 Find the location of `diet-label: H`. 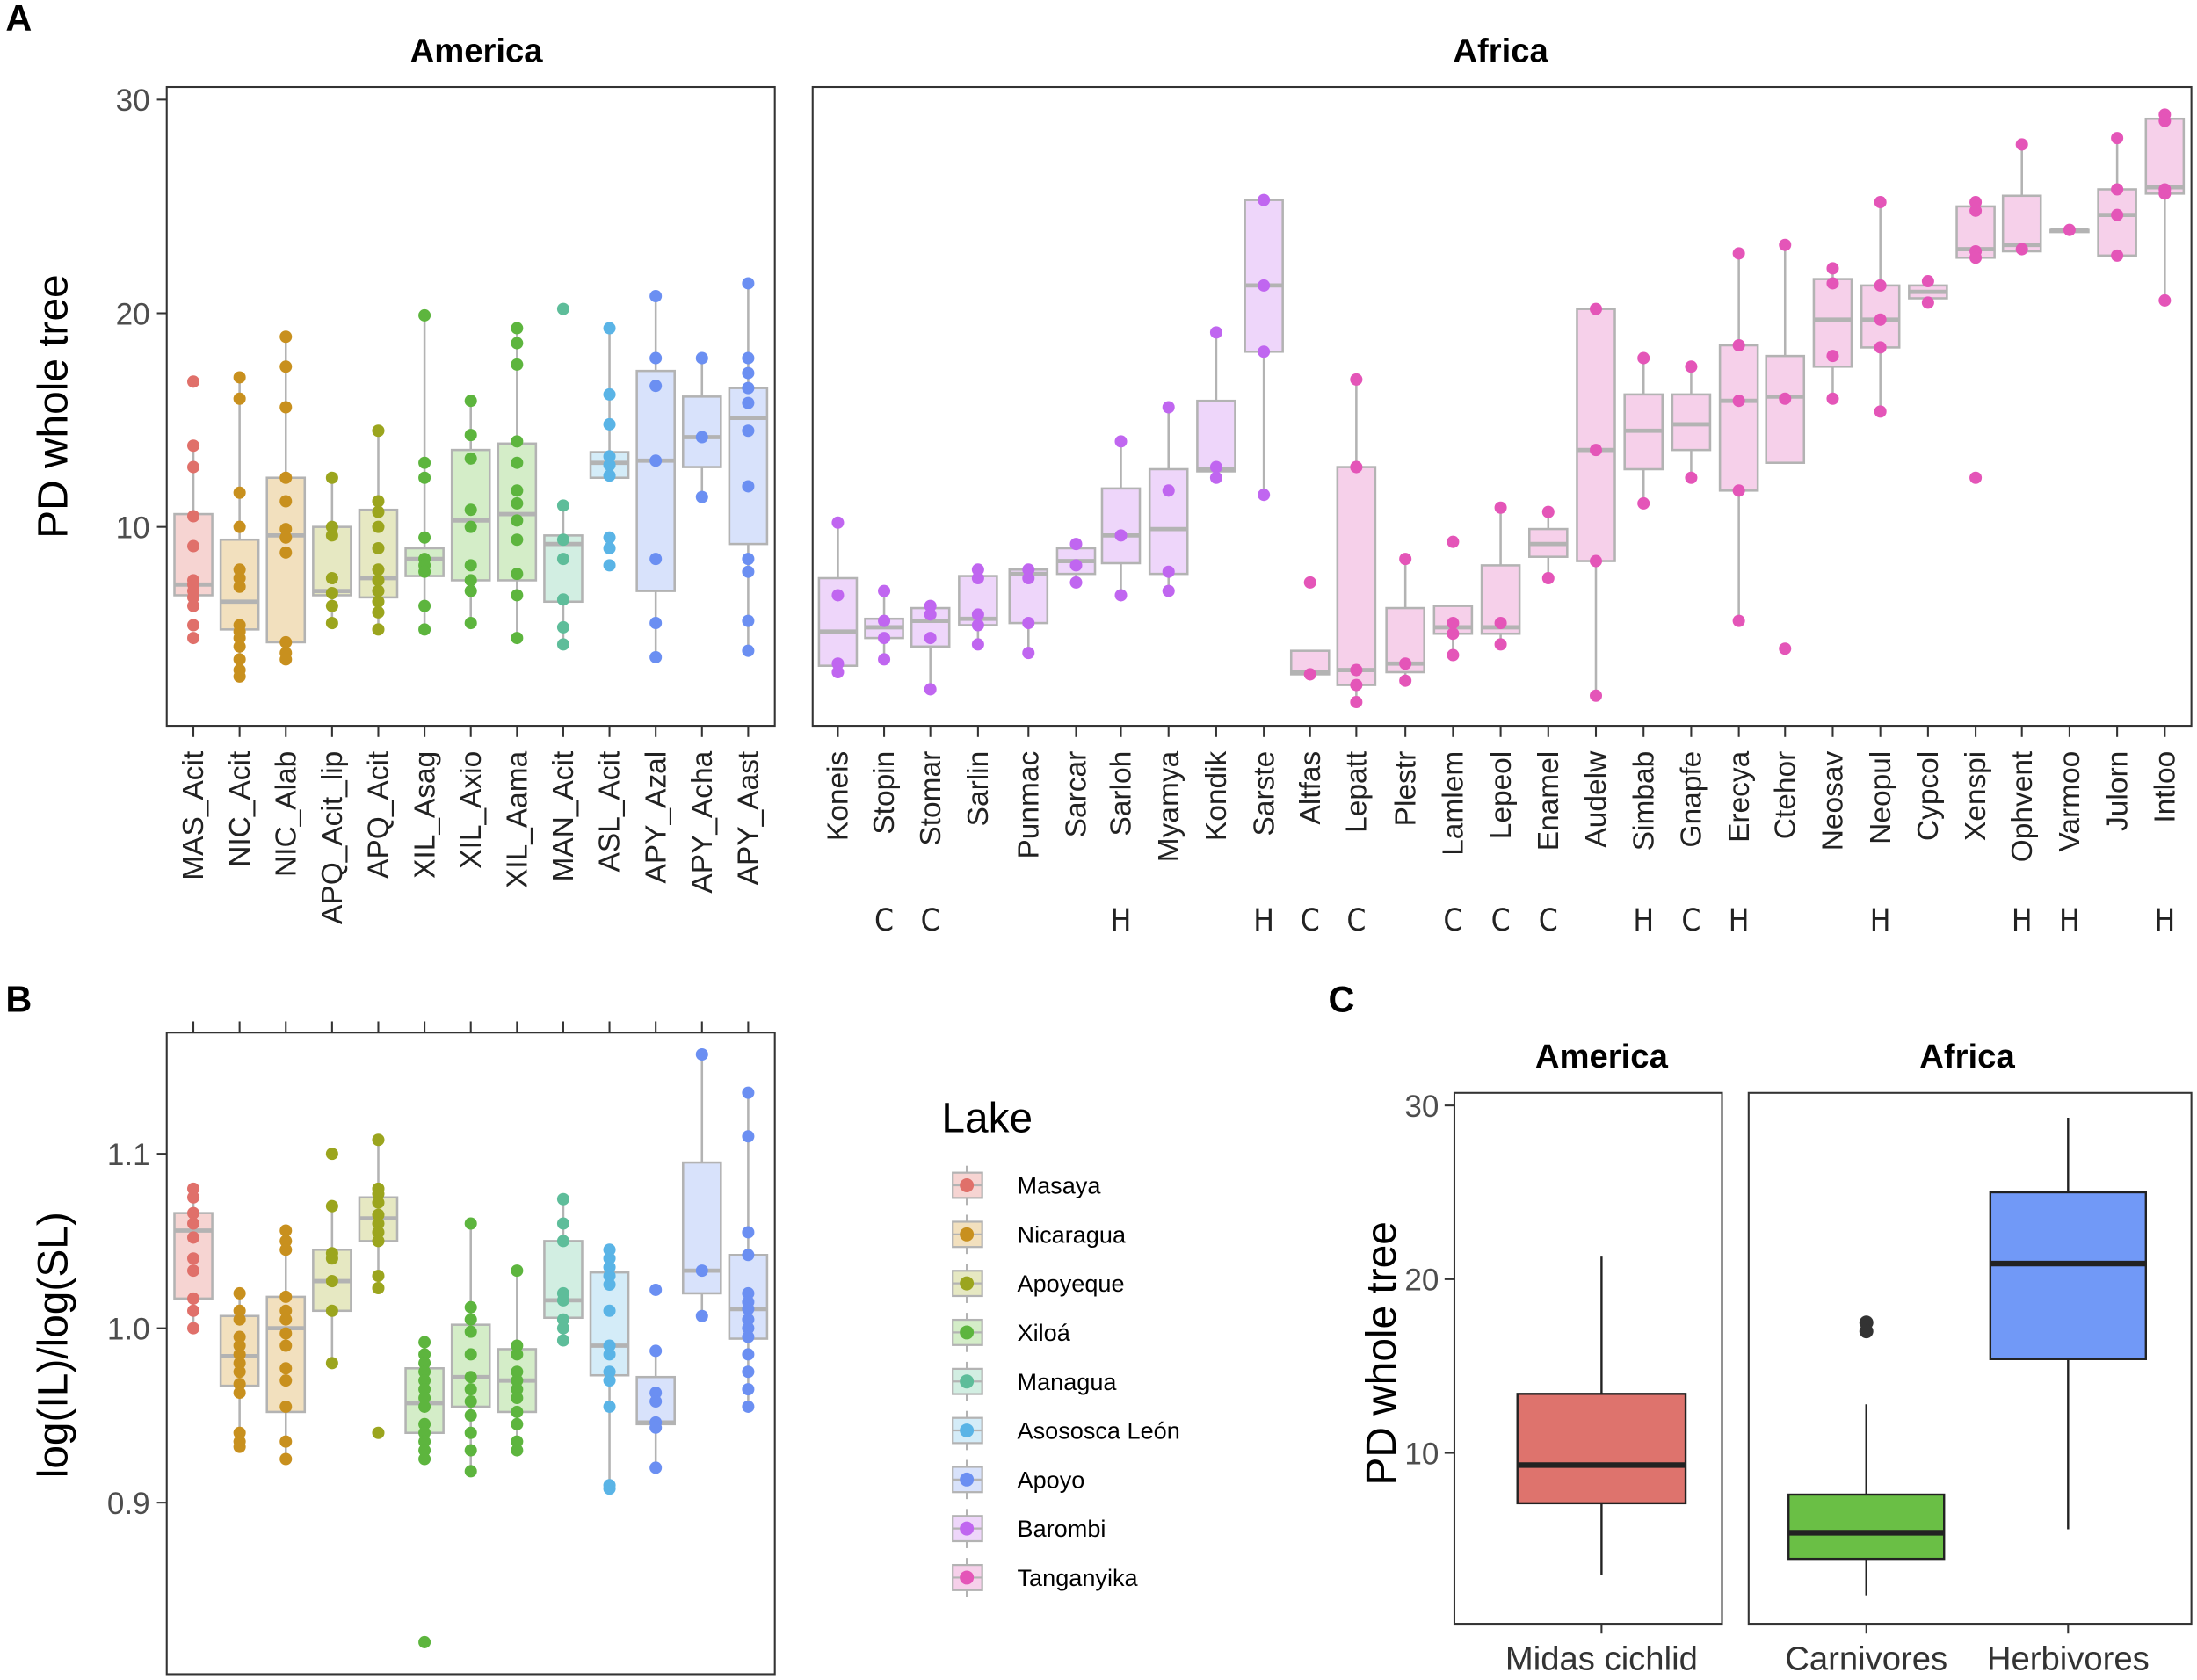

diet-label: H is located at coordinates (1121, 920).